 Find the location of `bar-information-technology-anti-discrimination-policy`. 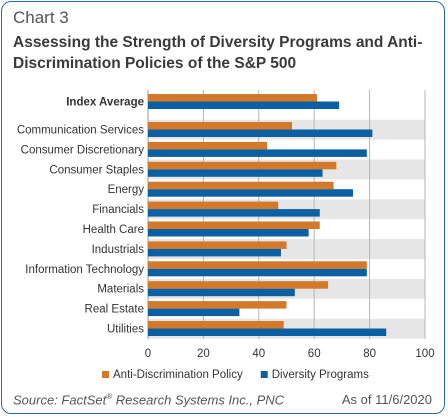

bar-information-technology-anti-discrimination-policy is located at coordinates (257, 265).